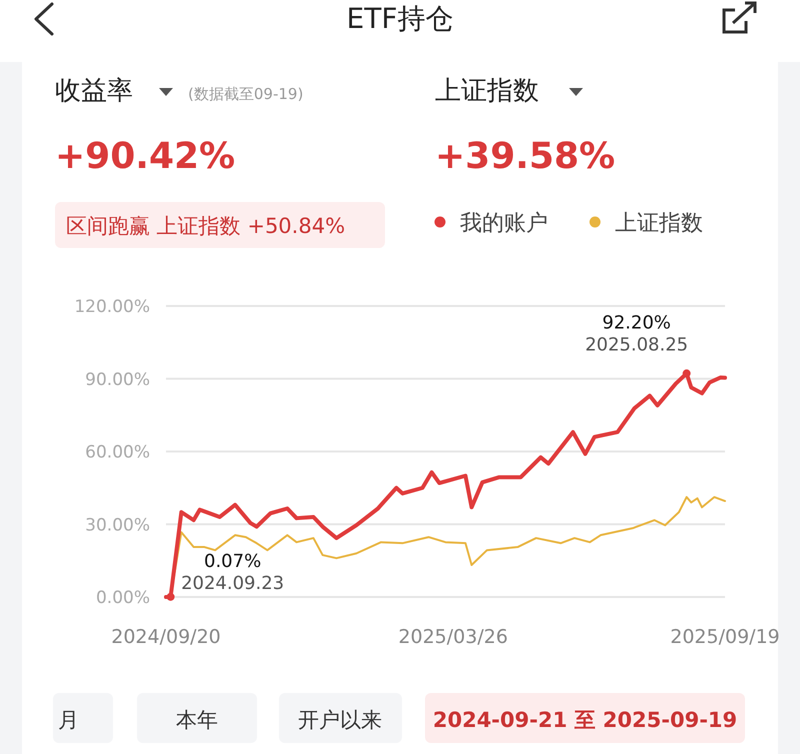 This screenshot has width=800, height=754. Describe the element at coordinates (197, 720) in the screenshot. I see `text: 本年` at that location.